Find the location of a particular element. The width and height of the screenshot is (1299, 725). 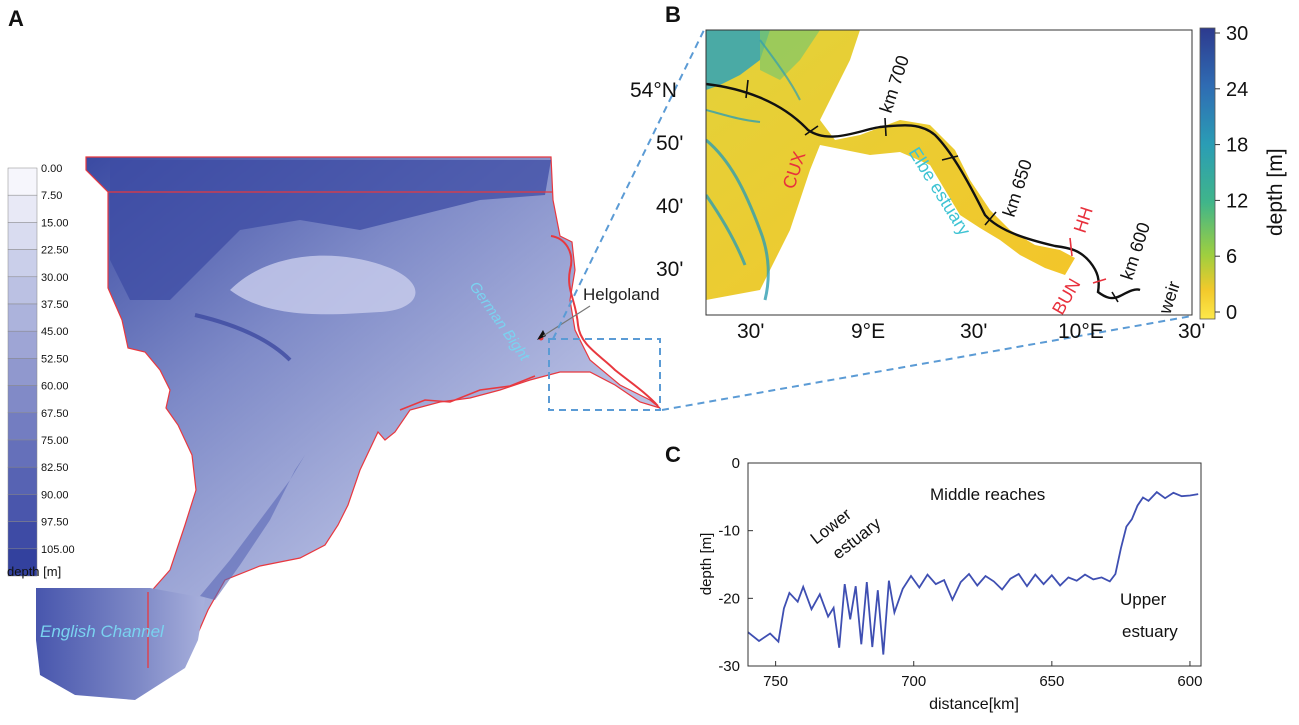

chart-frame is located at coordinates (974, 564).